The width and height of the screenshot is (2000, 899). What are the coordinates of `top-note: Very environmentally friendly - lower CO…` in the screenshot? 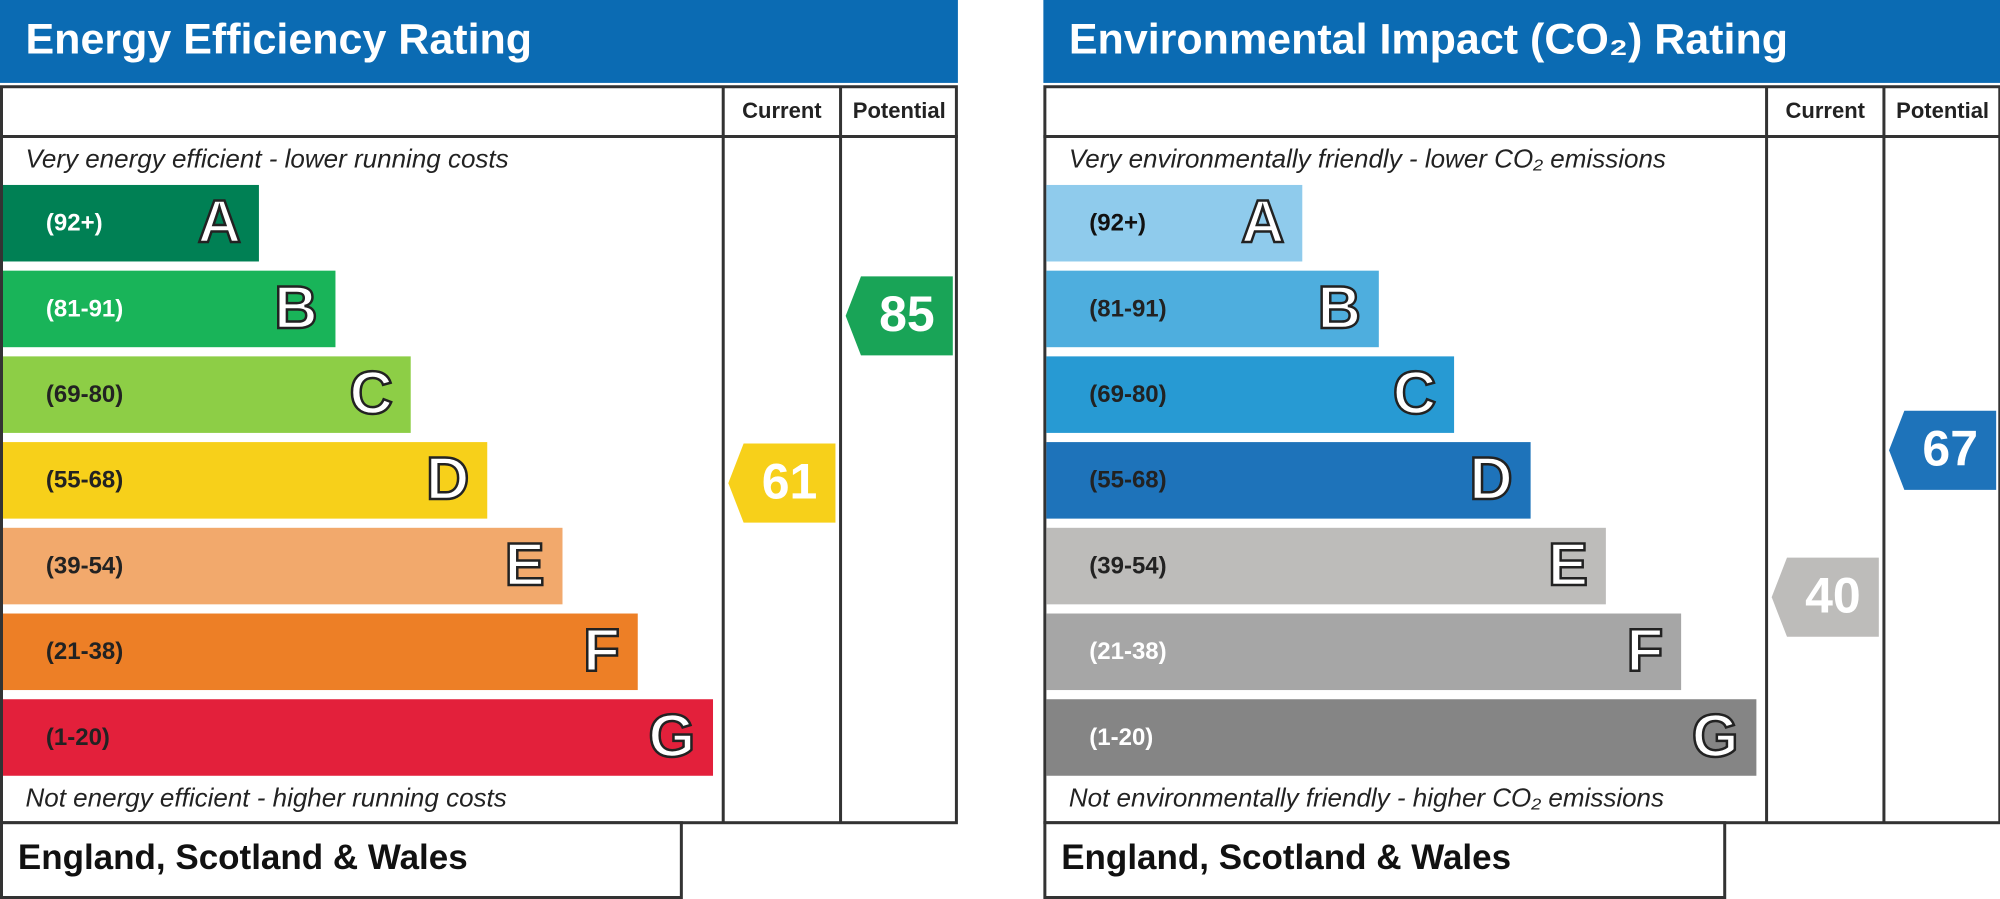 It's located at (1367, 159).